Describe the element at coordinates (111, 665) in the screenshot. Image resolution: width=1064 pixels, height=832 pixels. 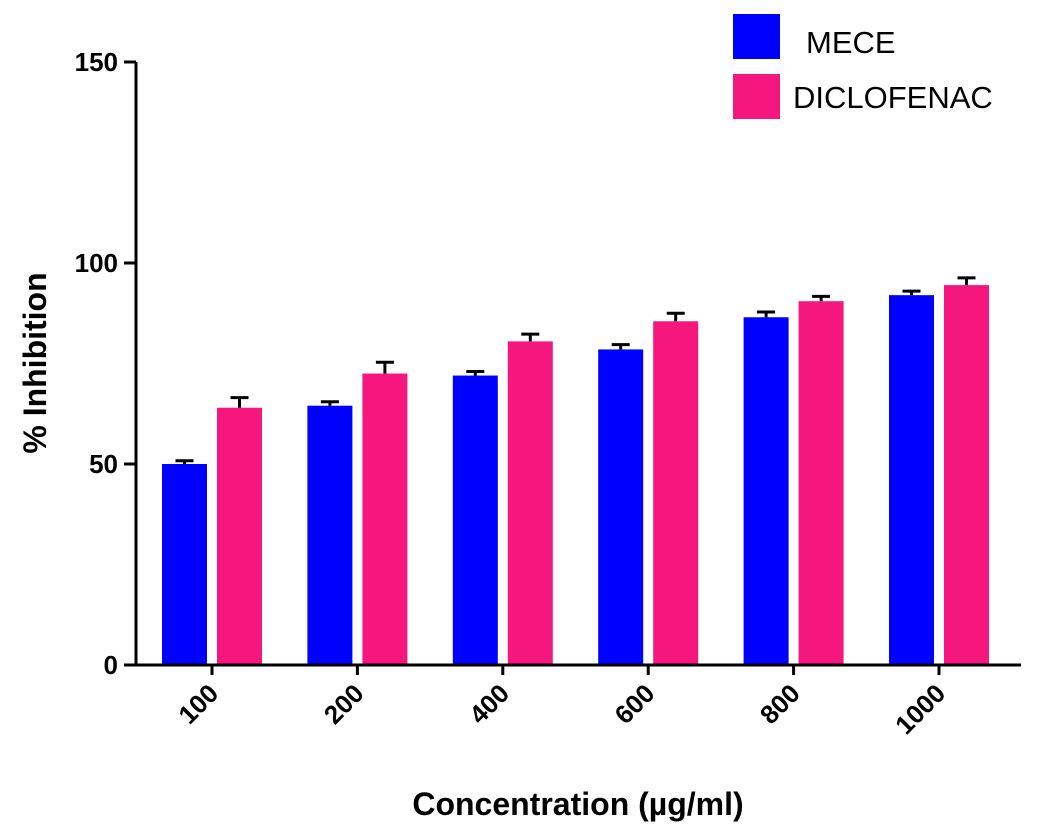
I see `y-tick-label: 0` at that location.